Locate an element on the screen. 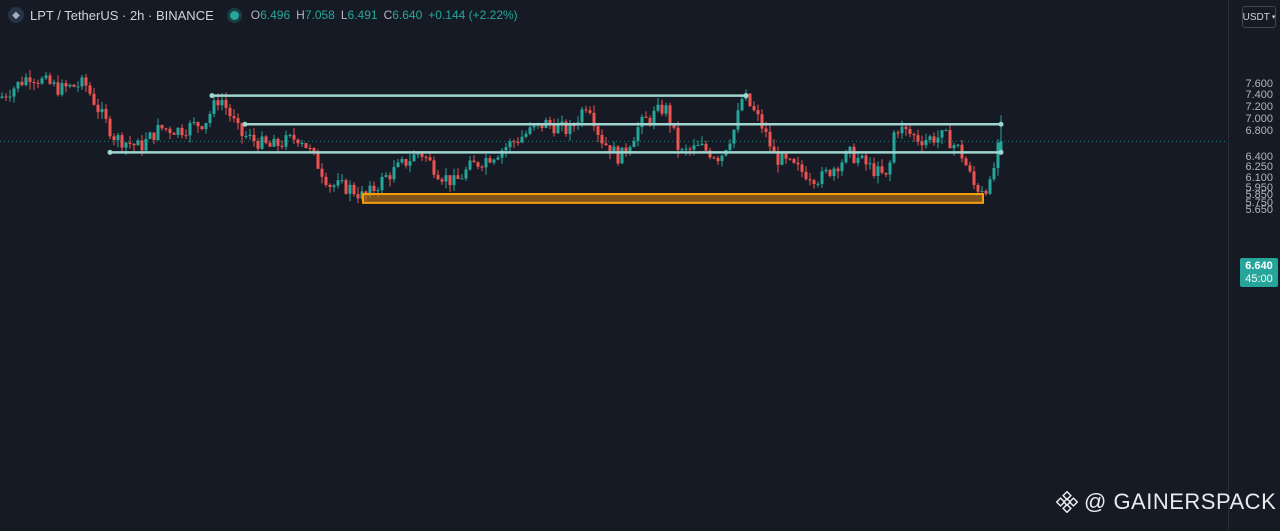  price-tick-label: 7.000 is located at coordinates (1259, 118).